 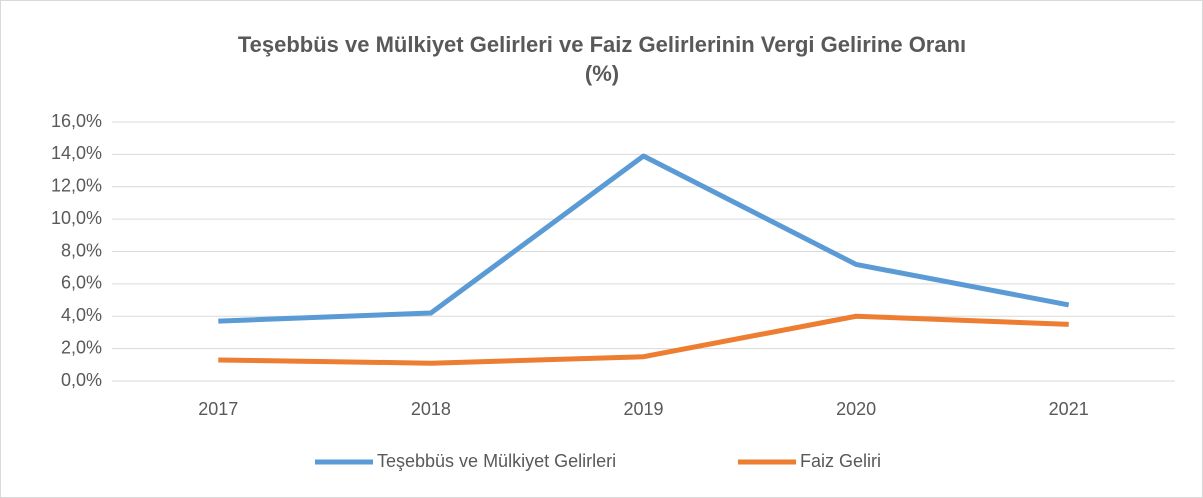 What do you see at coordinates (1069, 409) in the screenshot?
I see `x-tick-label: 2021` at bounding box center [1069, 409].